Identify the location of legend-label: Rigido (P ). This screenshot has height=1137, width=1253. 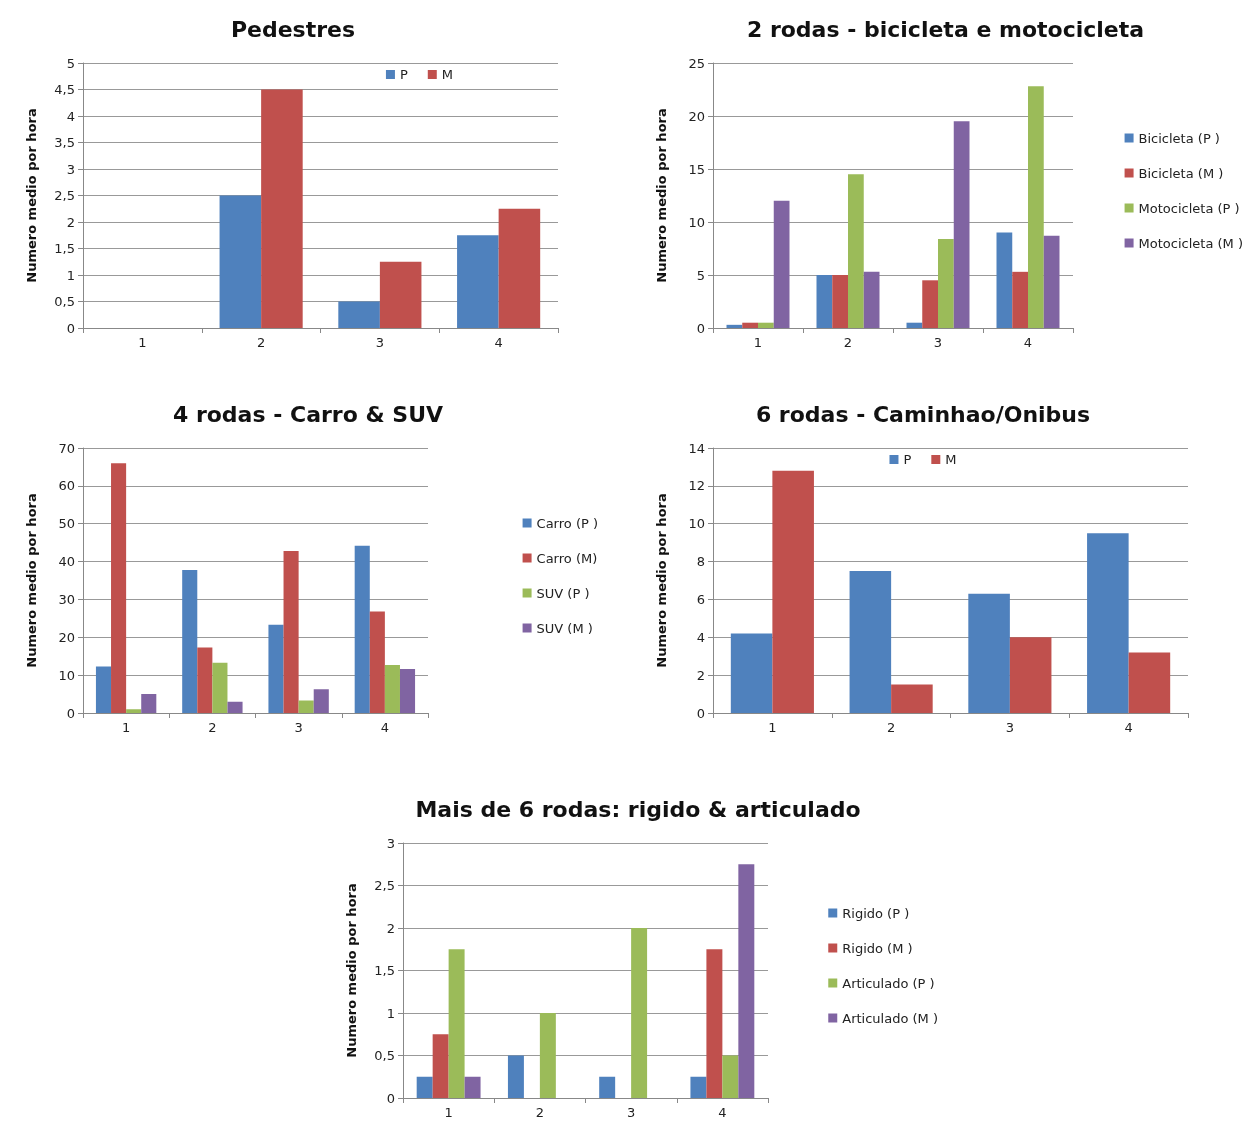
(876, 913).